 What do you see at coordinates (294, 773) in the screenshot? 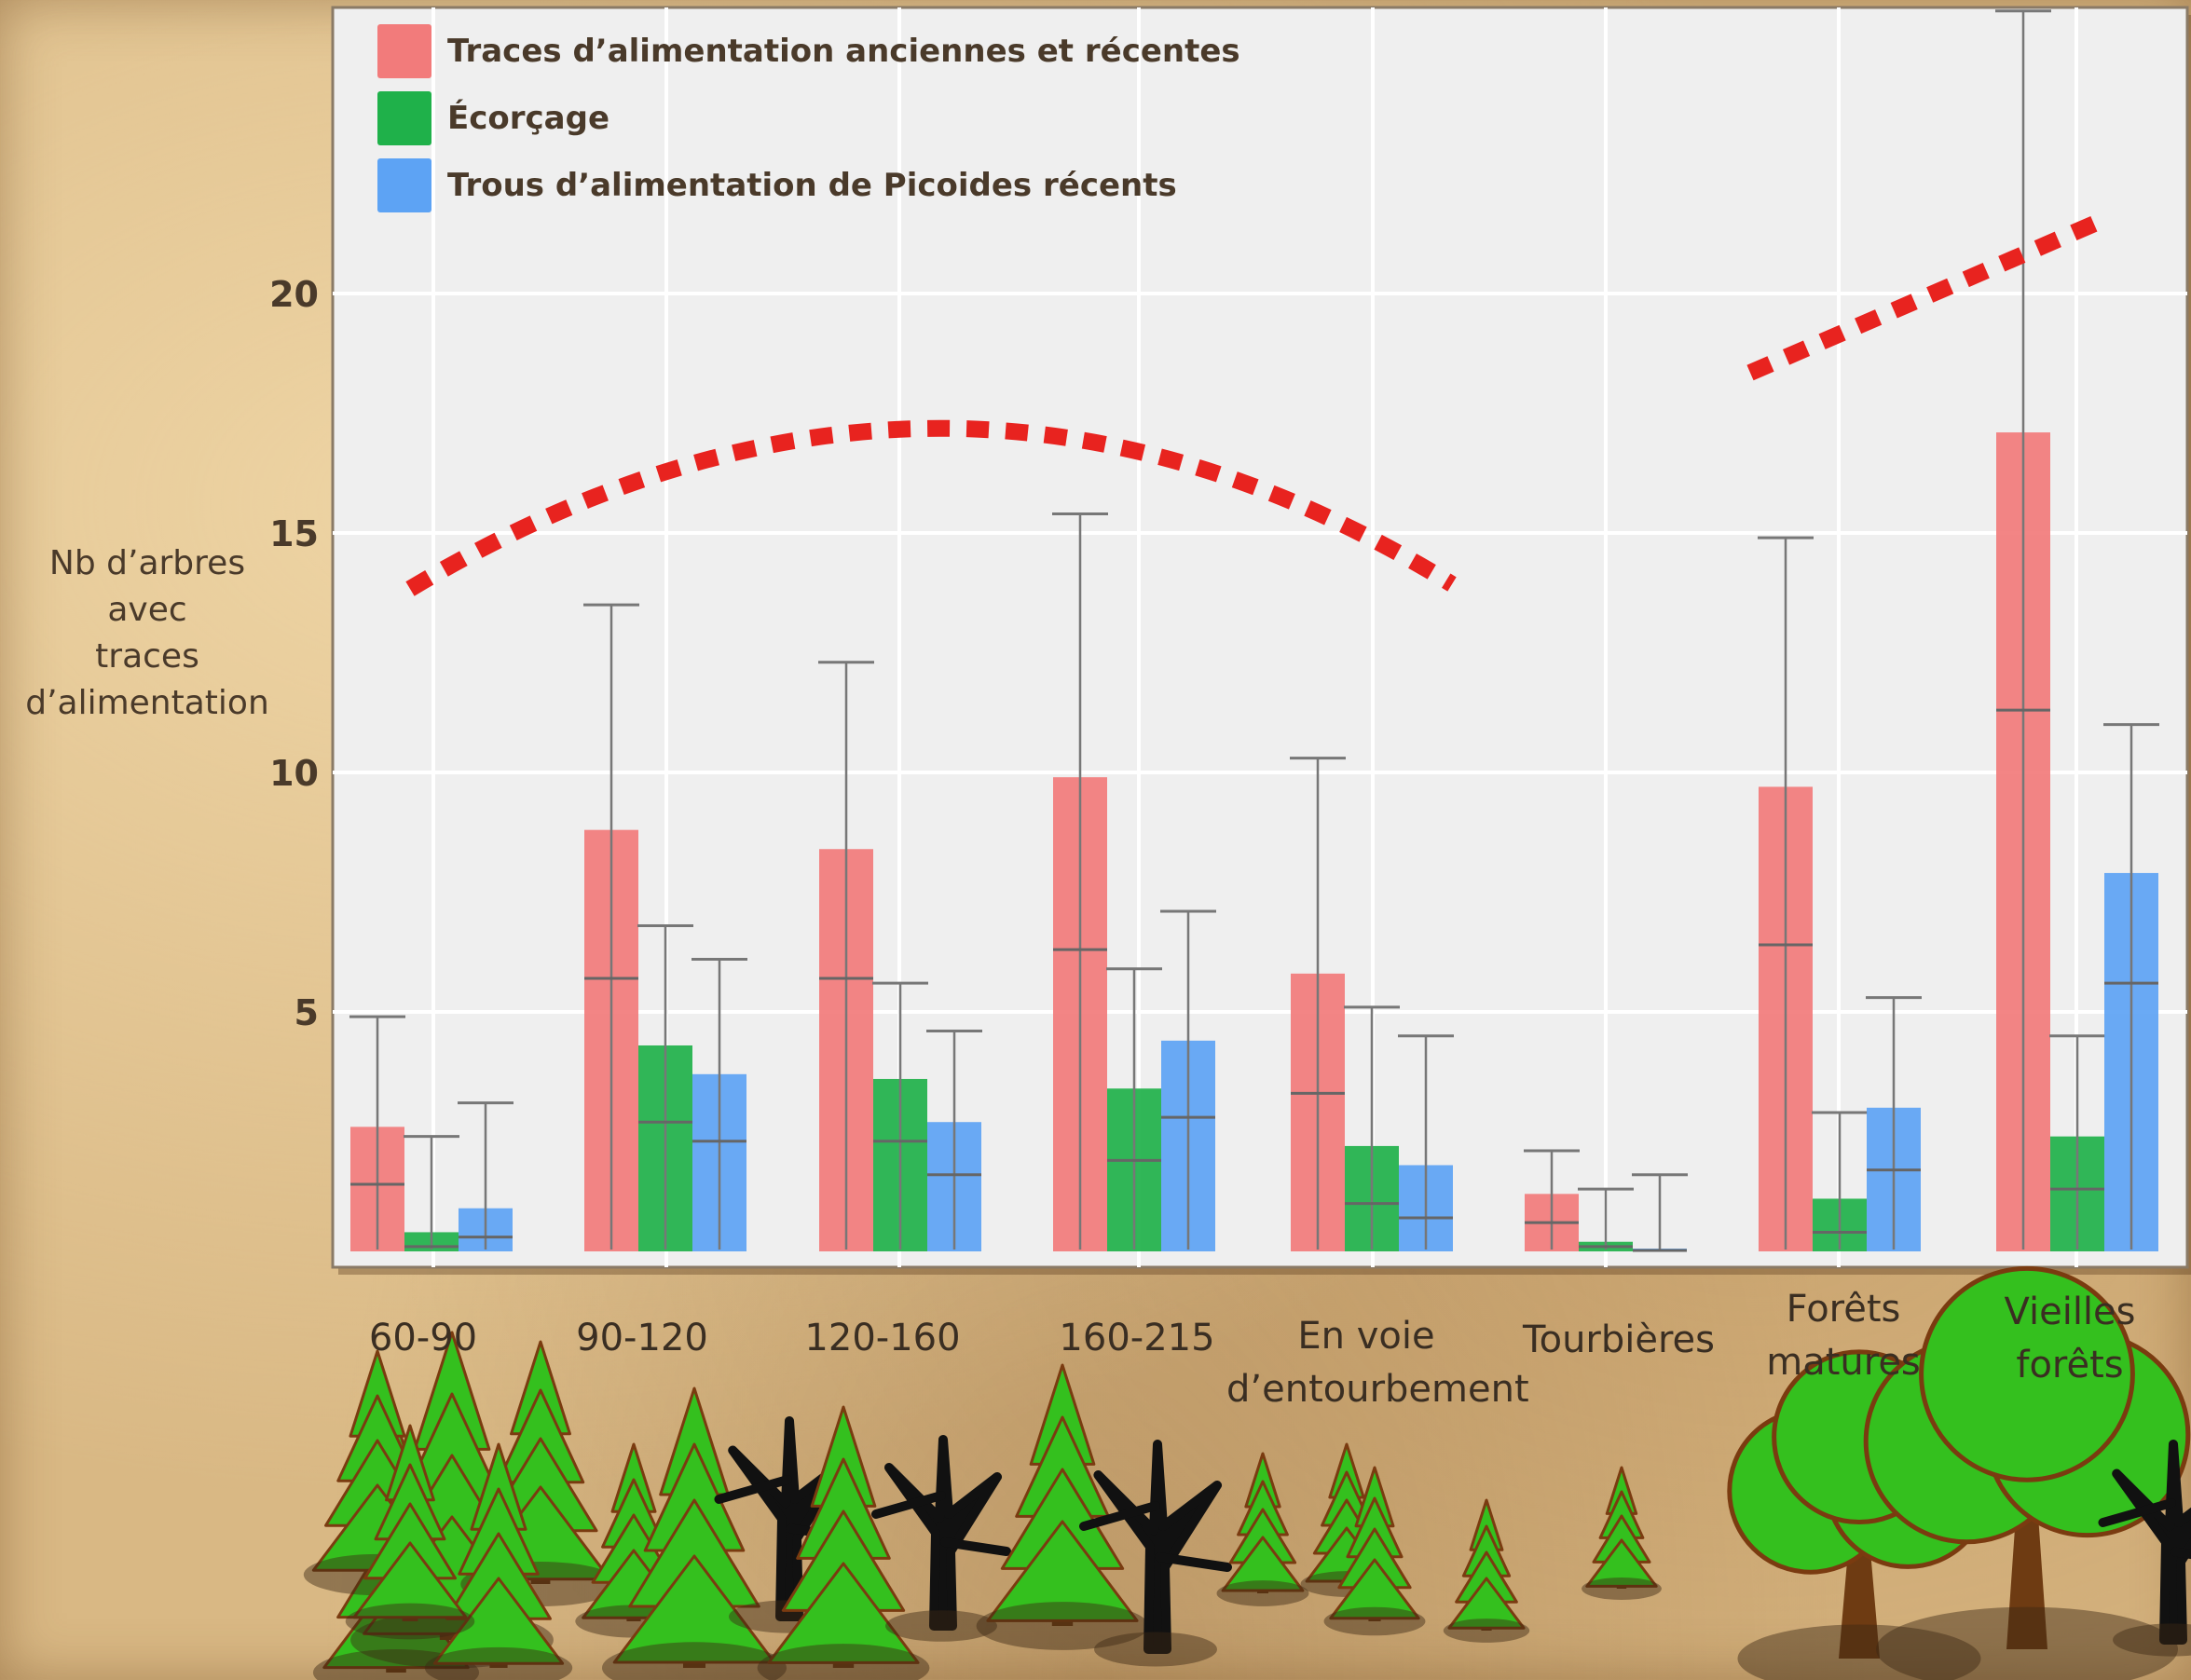
I see `y-tick-label: 10` at bounding box center [294, 773].